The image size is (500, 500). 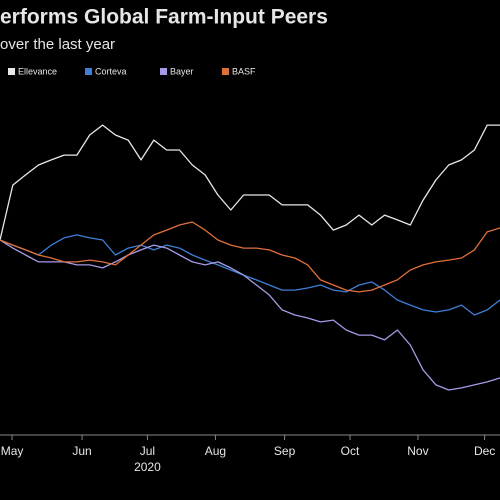 I want to click on legend-label: BASF, so click(x=244, y=71).